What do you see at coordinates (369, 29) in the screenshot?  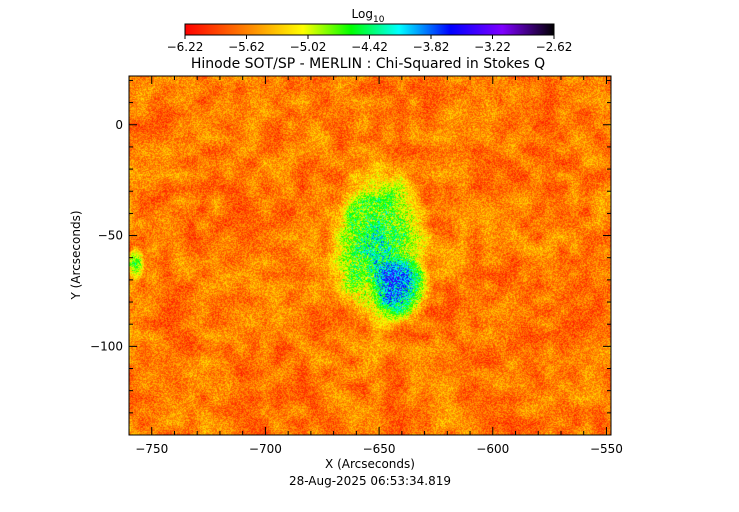 I see `colorbar` at bounding box center [369, 29].